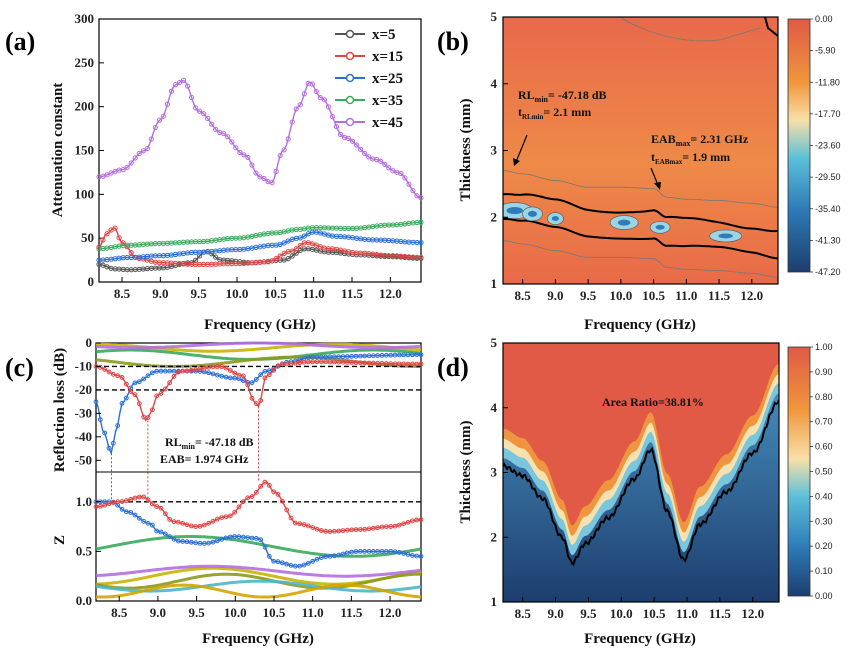 The height and width of the screenshot is (654, 848). Describe the element at coordinates (554, 113) in the screenshot. I see `panel-b-trlmin-annotation: tRLmin= 2.1 mm` at that location.